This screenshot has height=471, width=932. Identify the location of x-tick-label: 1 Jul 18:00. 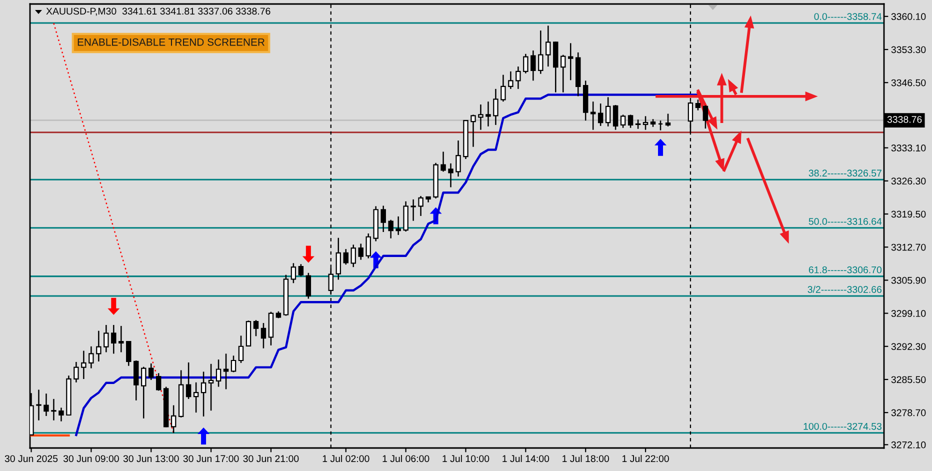
(586, 458).